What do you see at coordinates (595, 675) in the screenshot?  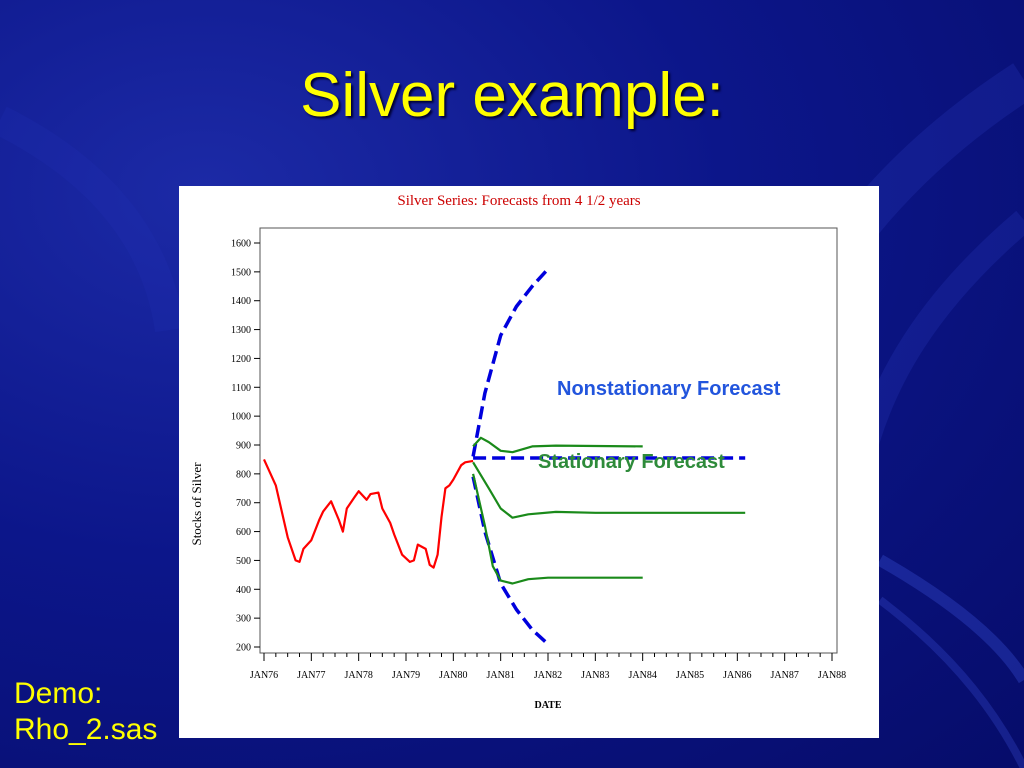 I see `x-tick-label: JAN83` at bounding box center [595, 675].